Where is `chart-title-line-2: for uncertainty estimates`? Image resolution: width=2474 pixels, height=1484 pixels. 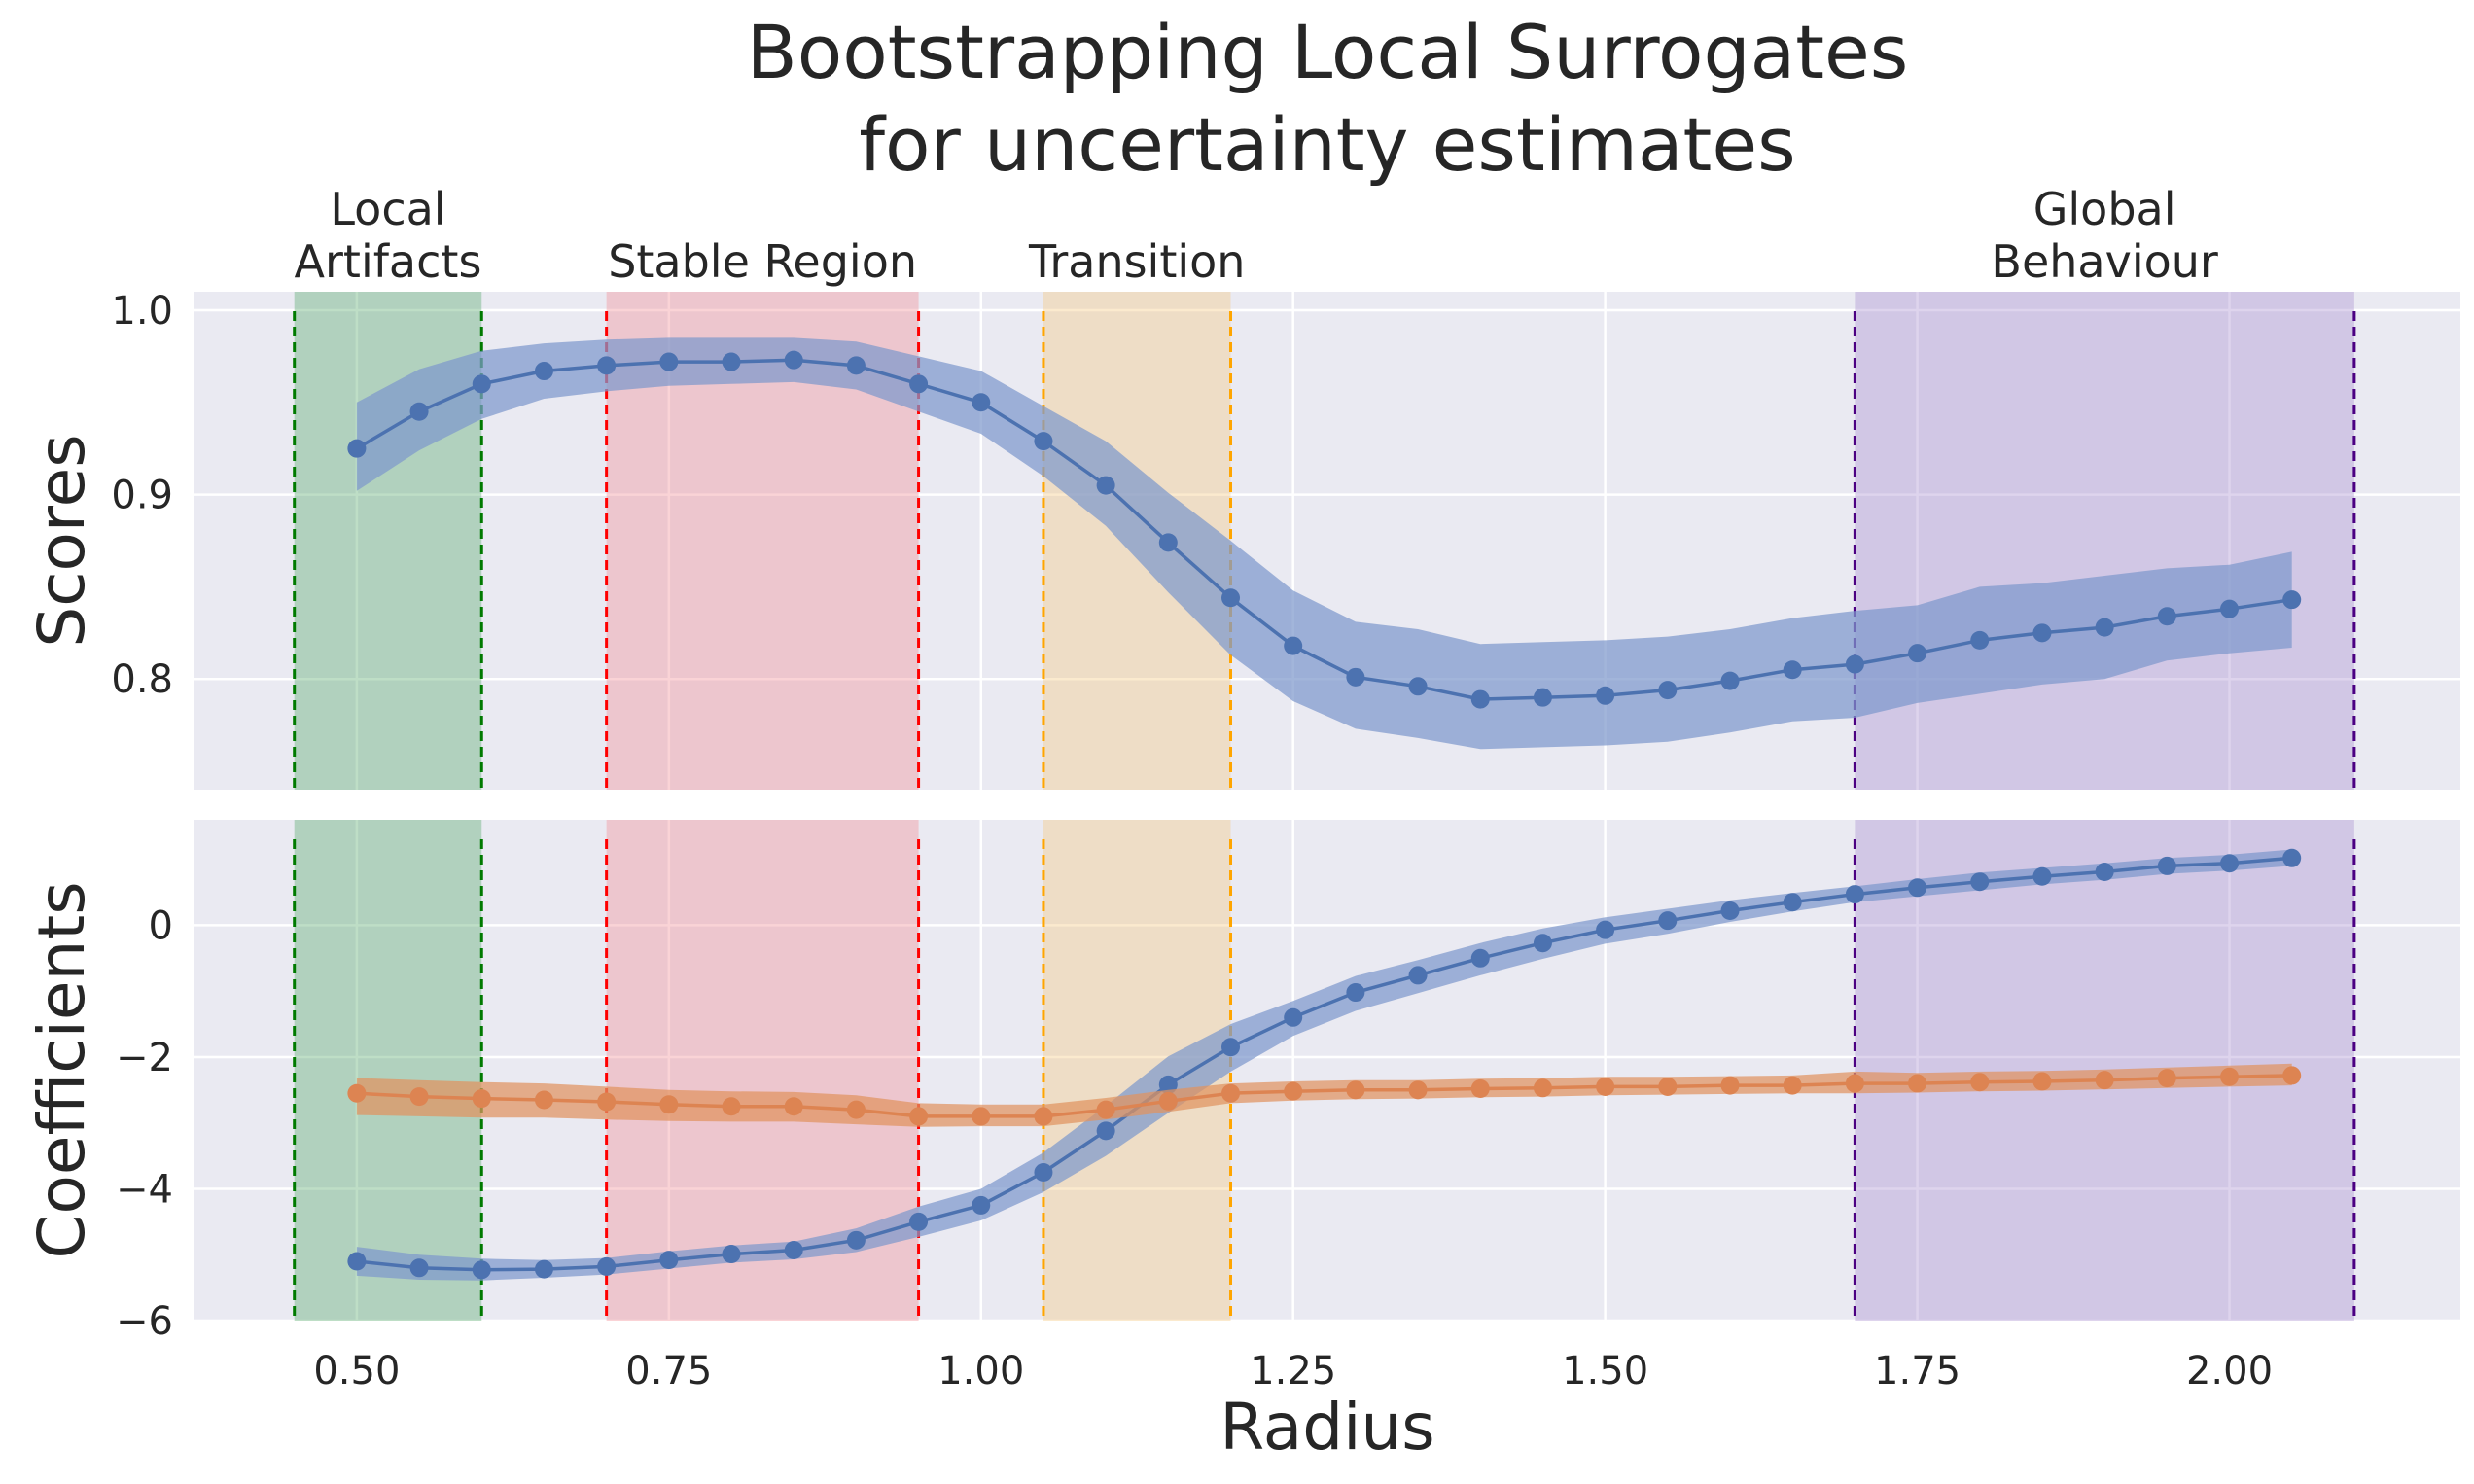 chart-title-line-2: for uncertainty estimates is located at coordinates (1327, 144).